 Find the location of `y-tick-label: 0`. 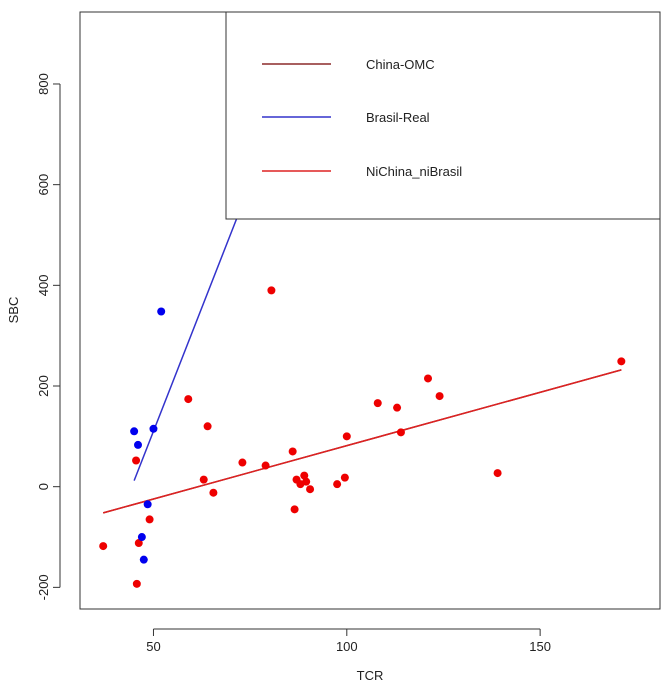

y-tick-label: 0 is located at coordinates (43, 486).